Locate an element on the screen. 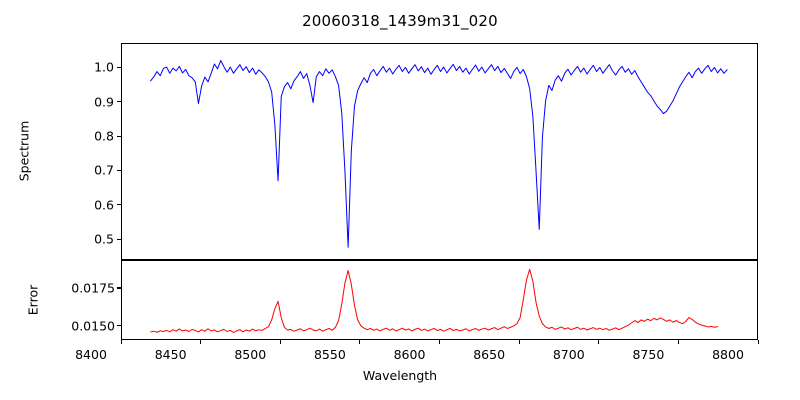  error-ytick-label: 0.0175 is located at coordinates (93, 288).